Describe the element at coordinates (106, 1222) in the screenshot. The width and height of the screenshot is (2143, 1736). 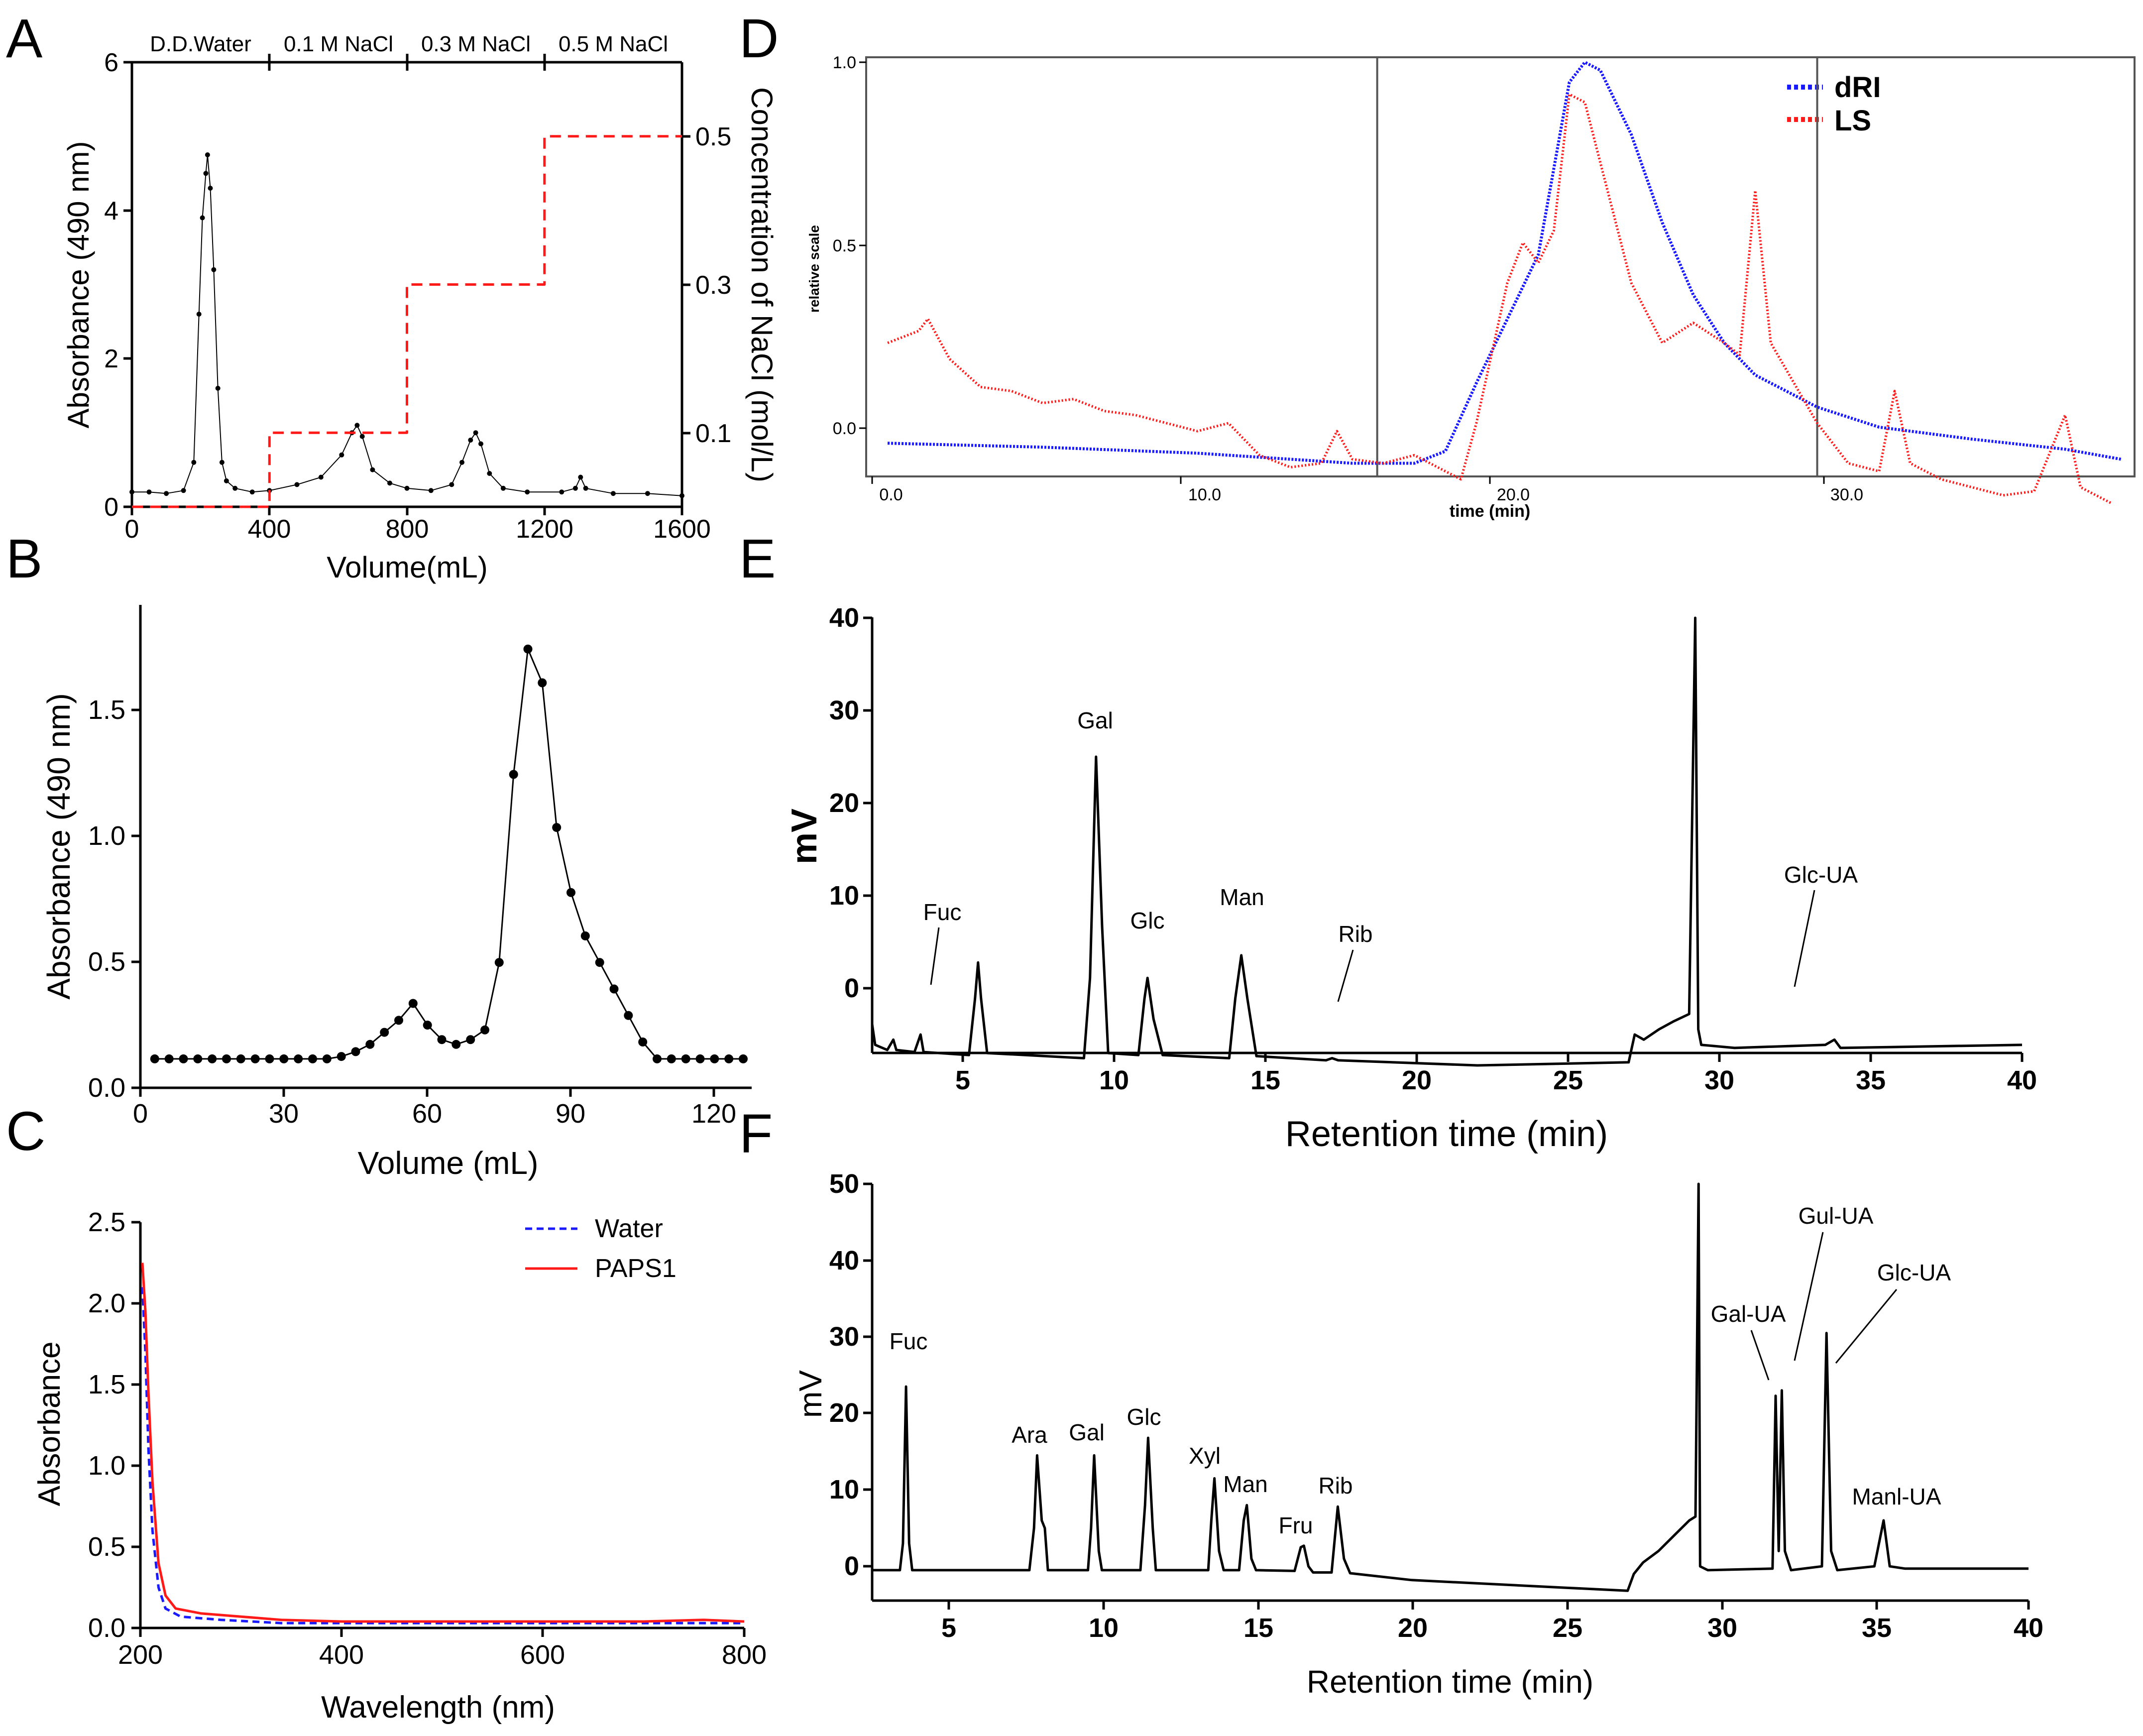
I see `plot-c-y-tick: 2.5` at that location.